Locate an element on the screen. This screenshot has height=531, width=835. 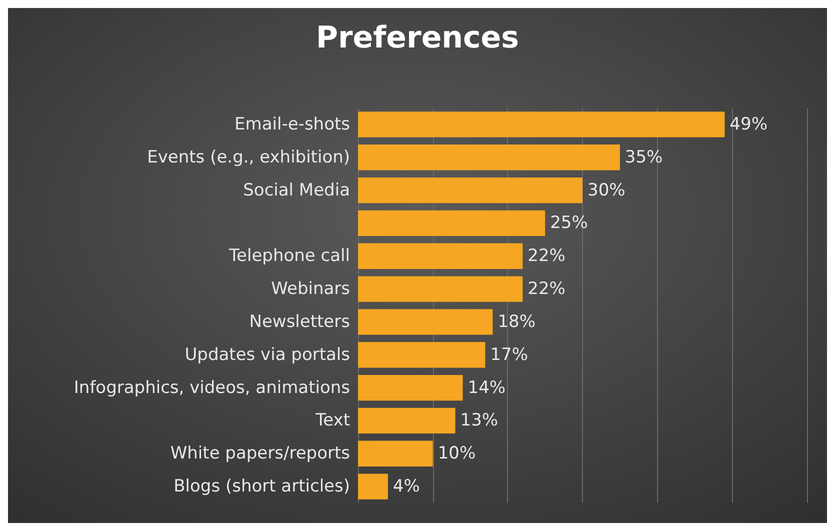
y-tick-label: Blogs (short articles) is located at coordinates (262, 486).